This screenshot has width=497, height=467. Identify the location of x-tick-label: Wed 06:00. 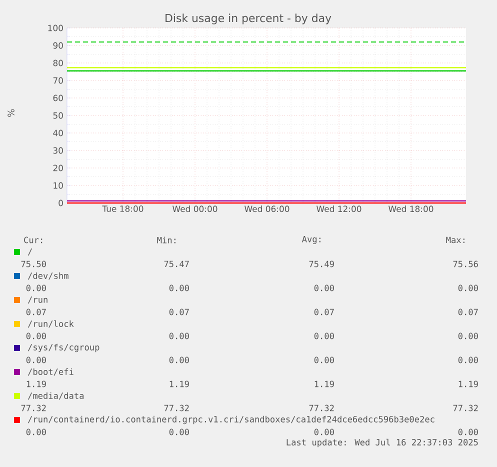
(267, 209).